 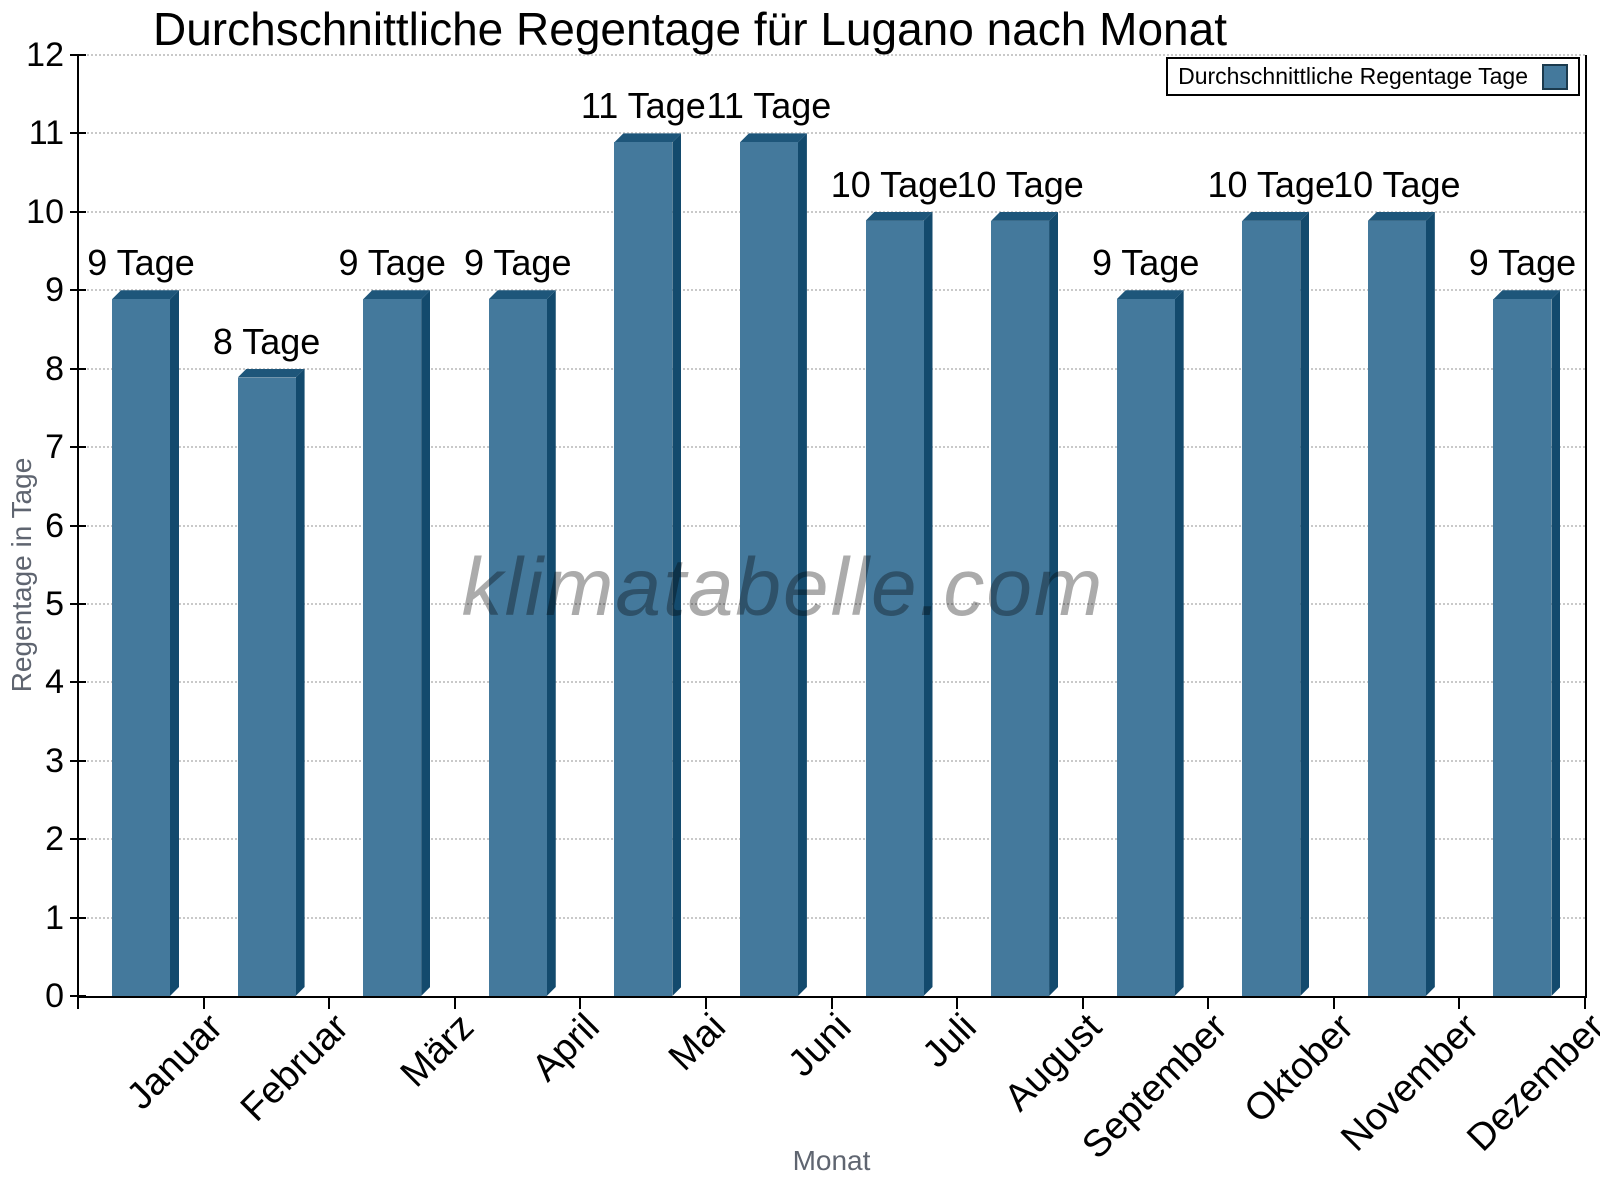 What do you see at coordinates (266, 341) in the screenshot?
I see `bar-value-label: 8 Tage` at bounding box center [266, 341].